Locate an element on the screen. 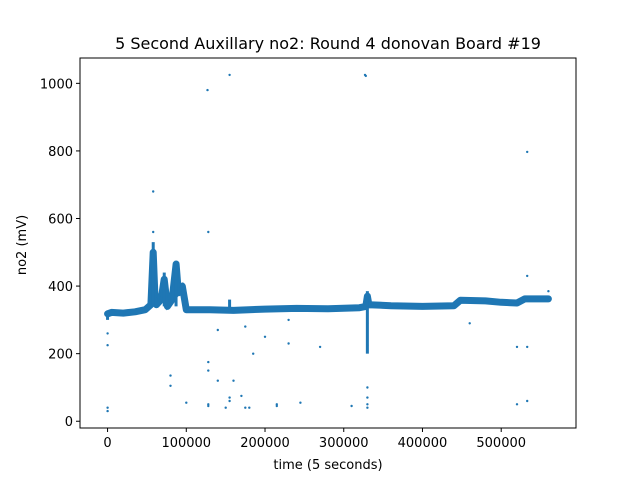 This screenshot has width=640, height=480. y-tick-label-5: 1000 is located at coordinates (56, 84).